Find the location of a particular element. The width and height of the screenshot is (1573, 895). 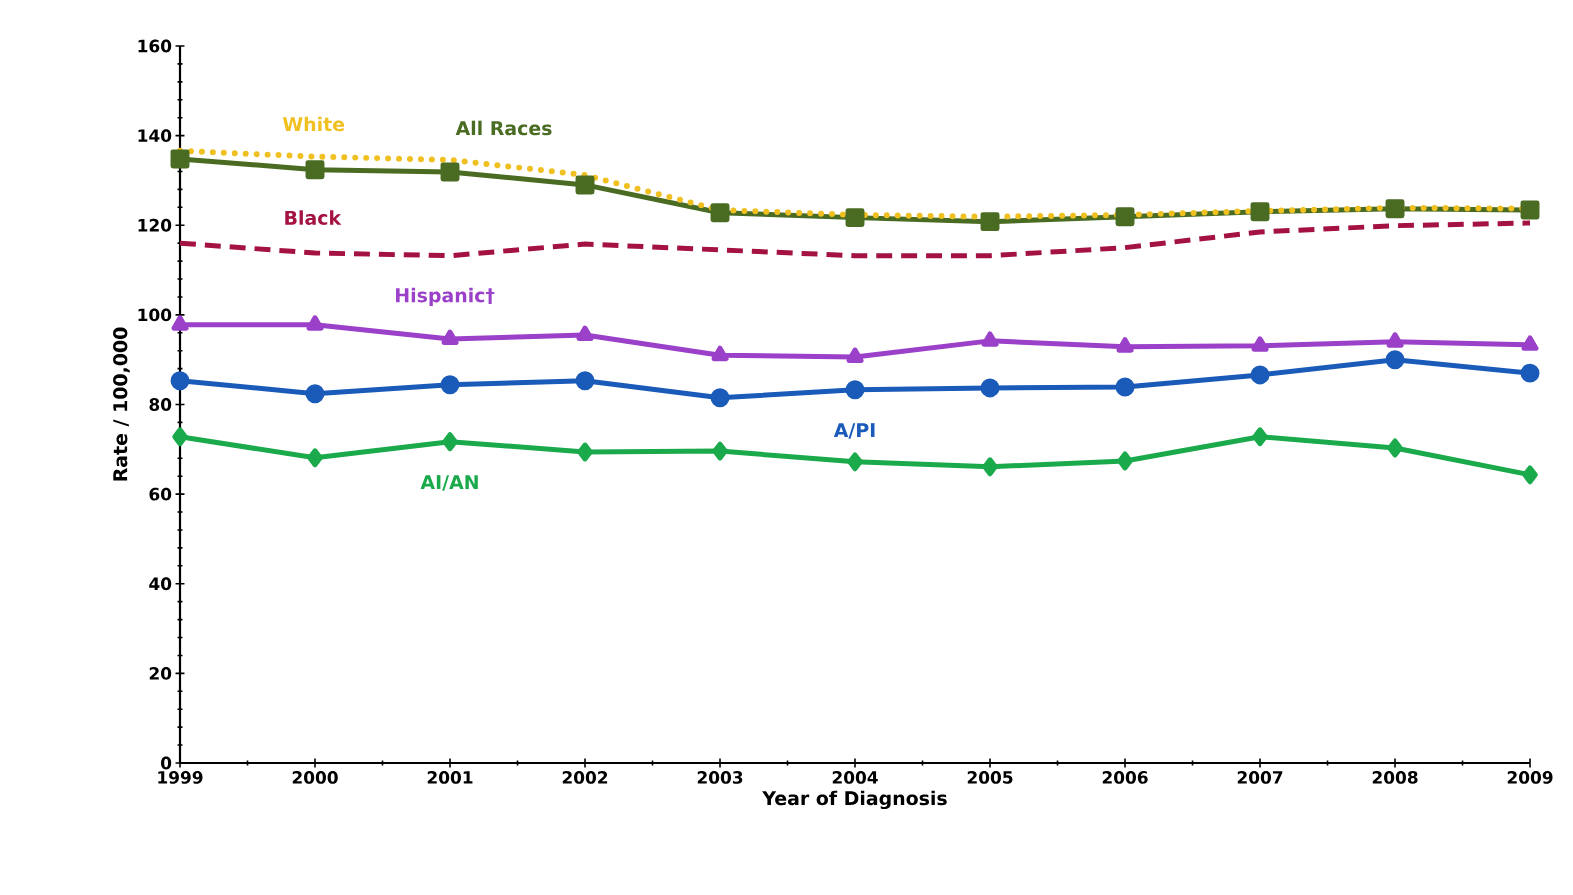

series-label: All Races is located at coordinates (503, 128).